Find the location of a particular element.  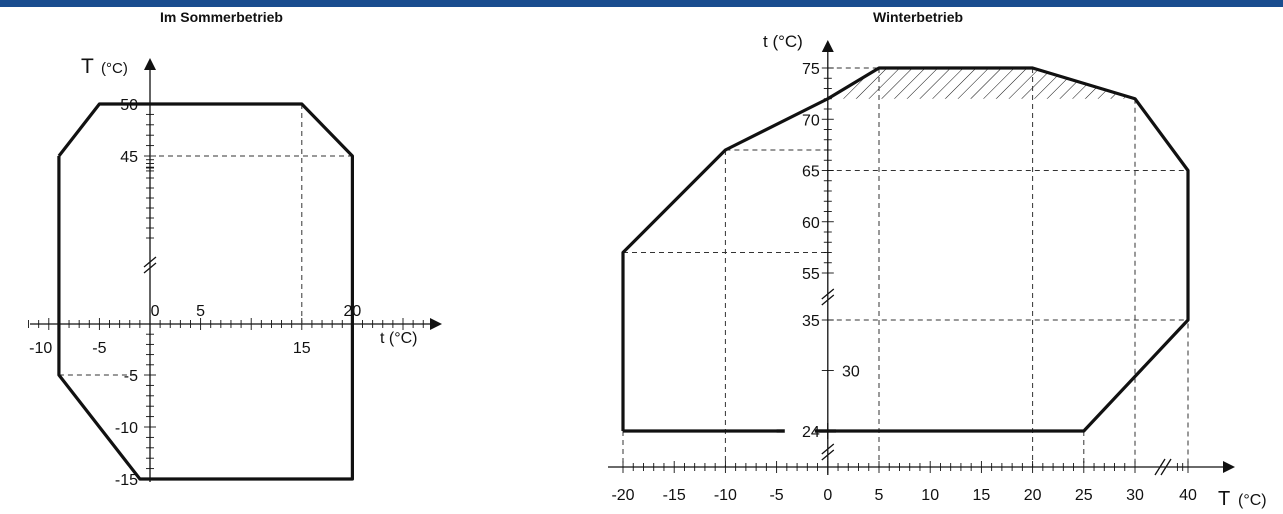

winter-y-tick-label: 70 is located at coordinates (811, 120).